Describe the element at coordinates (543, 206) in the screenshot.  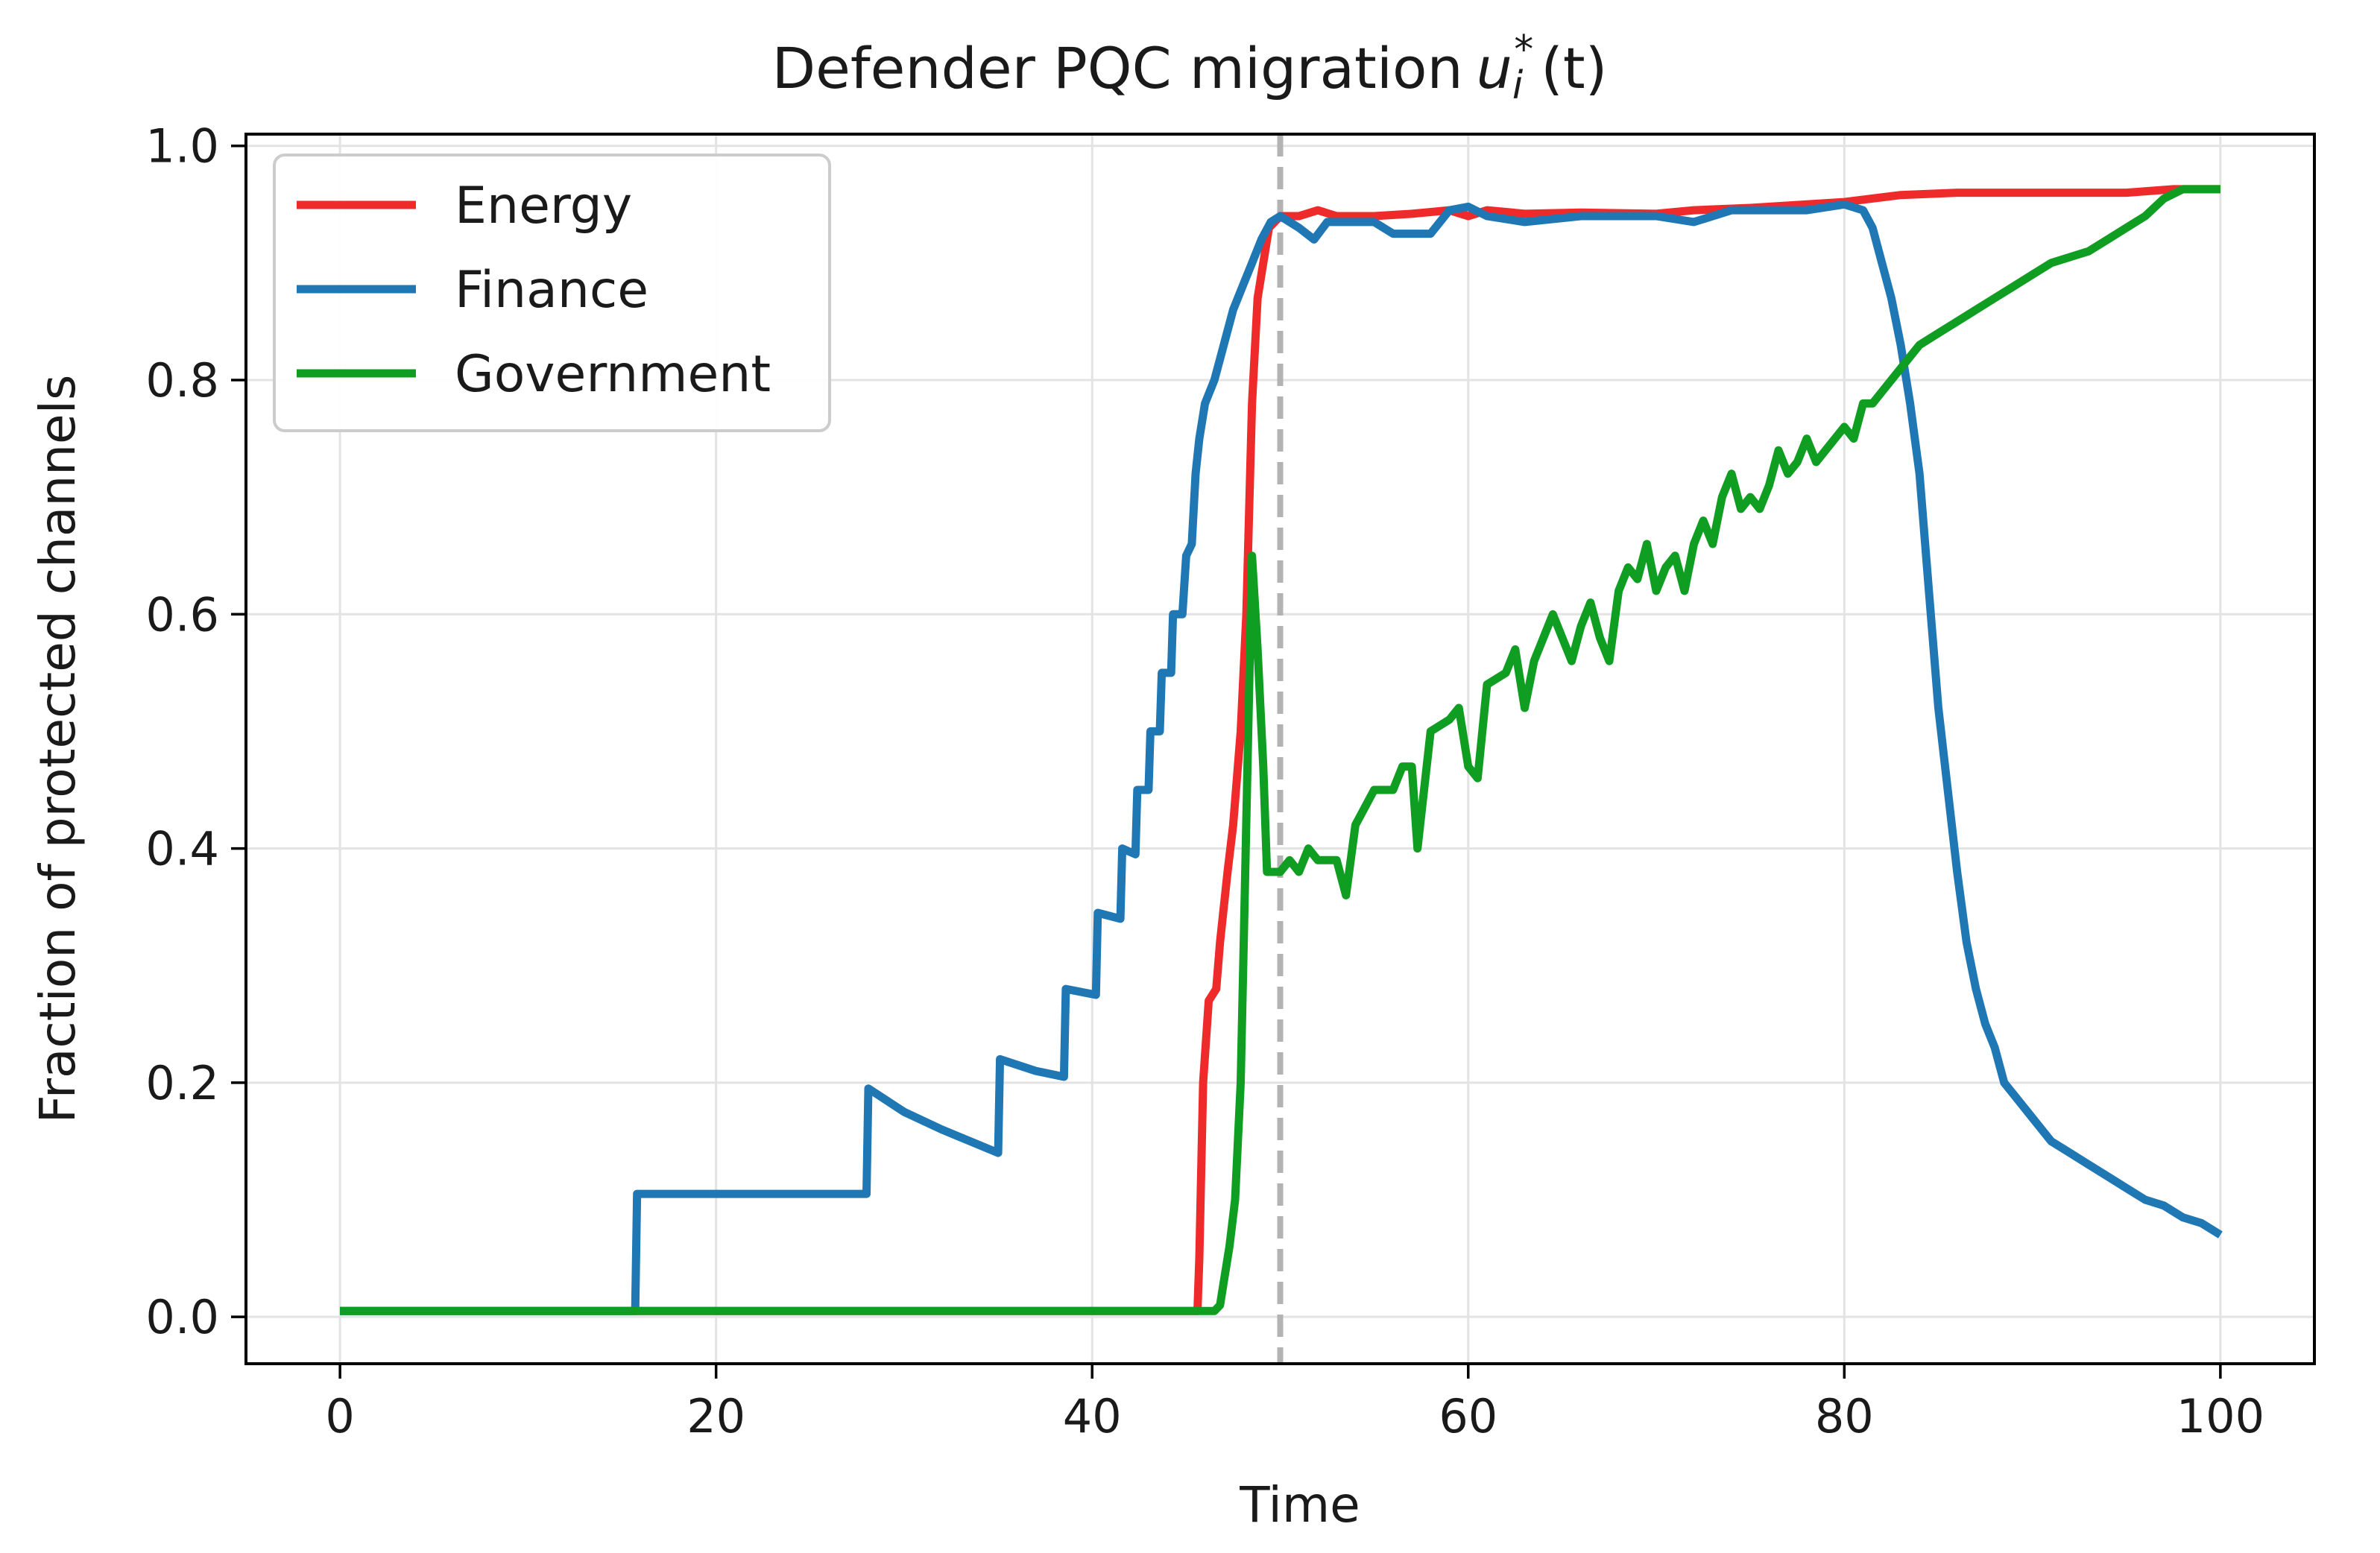
I see `legend-label-energy: Energy` at that location.